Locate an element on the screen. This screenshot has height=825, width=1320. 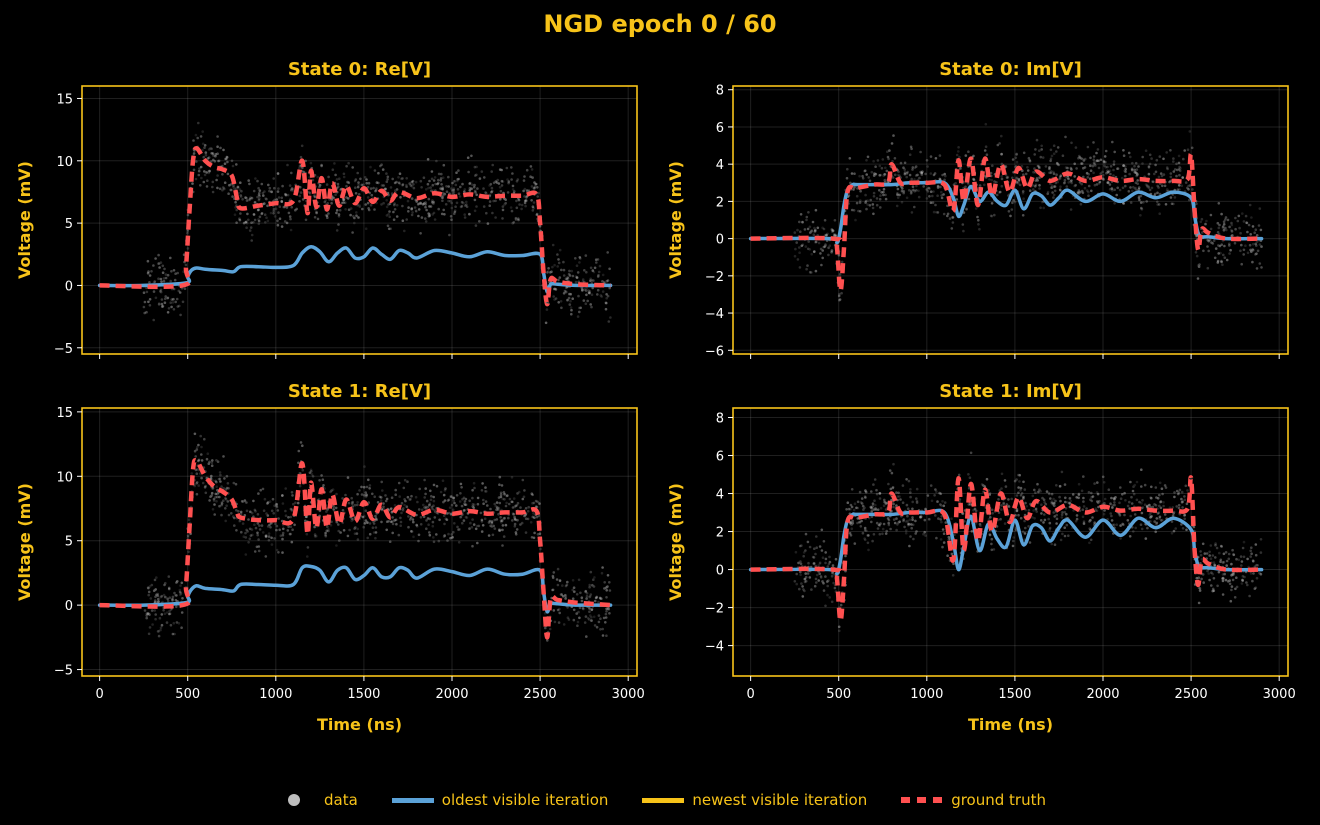
oldest-iteration-line is located at coordinates (1006, 542).